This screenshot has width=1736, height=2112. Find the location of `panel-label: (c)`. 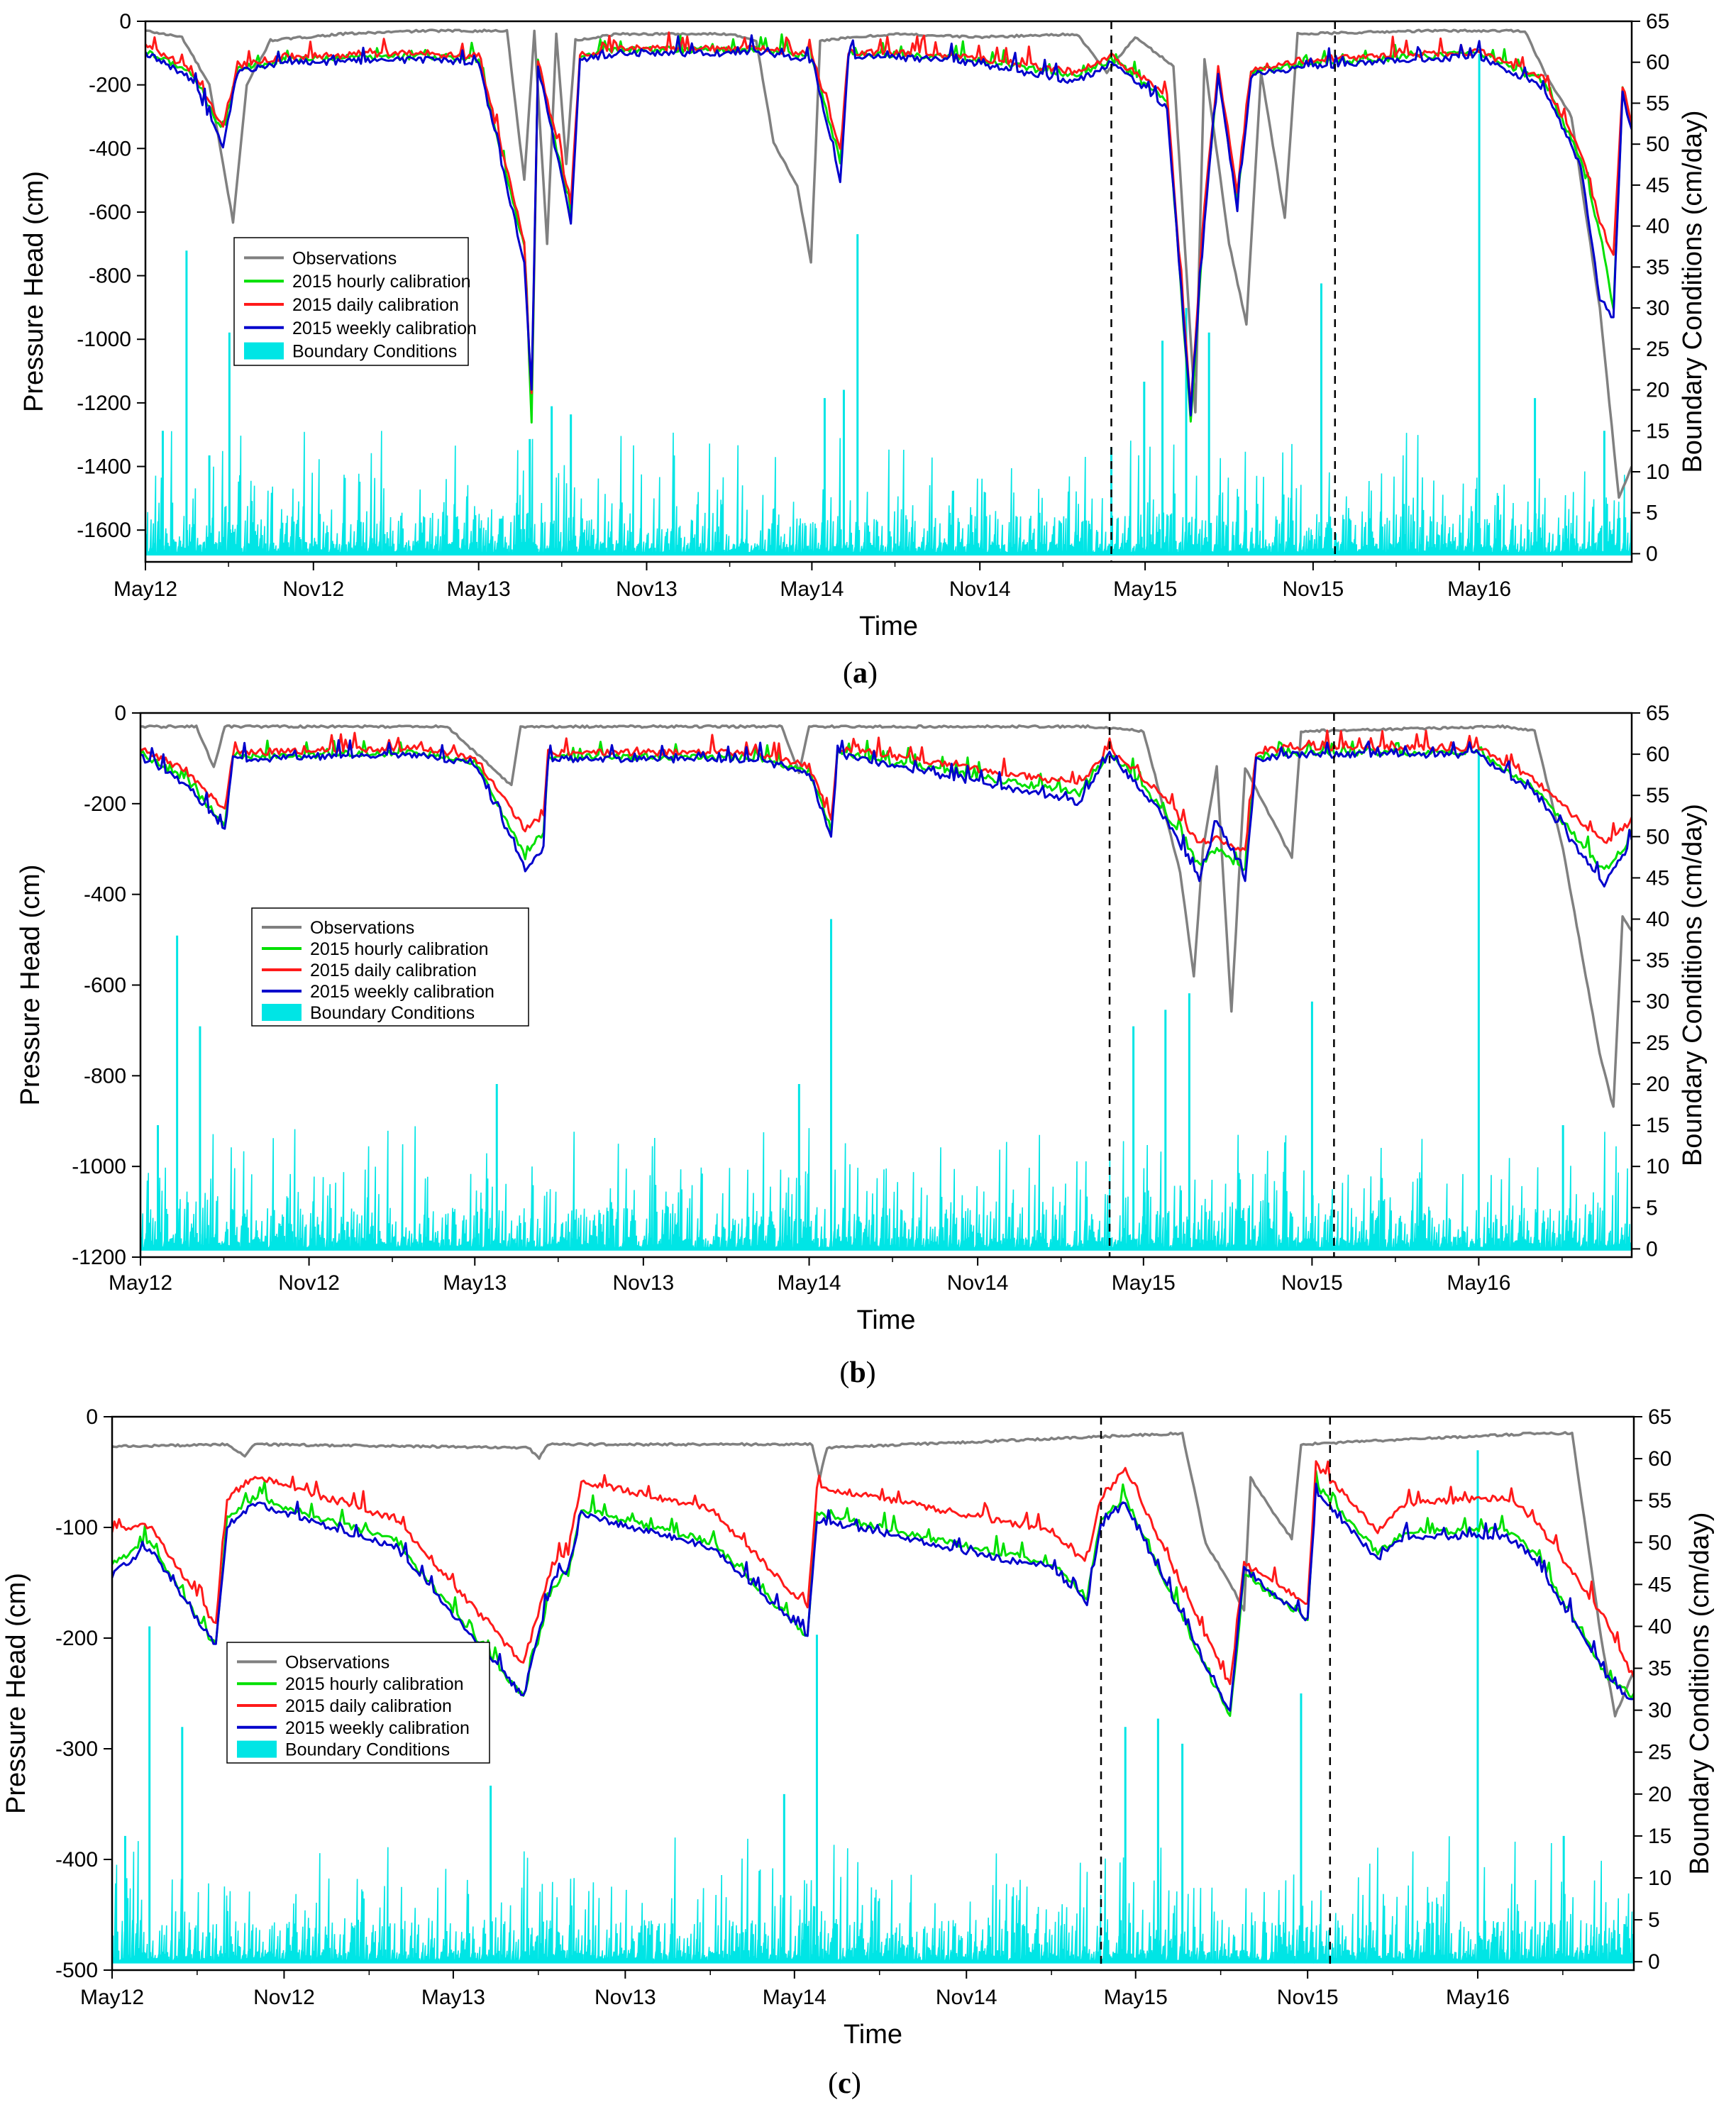

panel-label: (c) is located at coordinates (844, 2083).